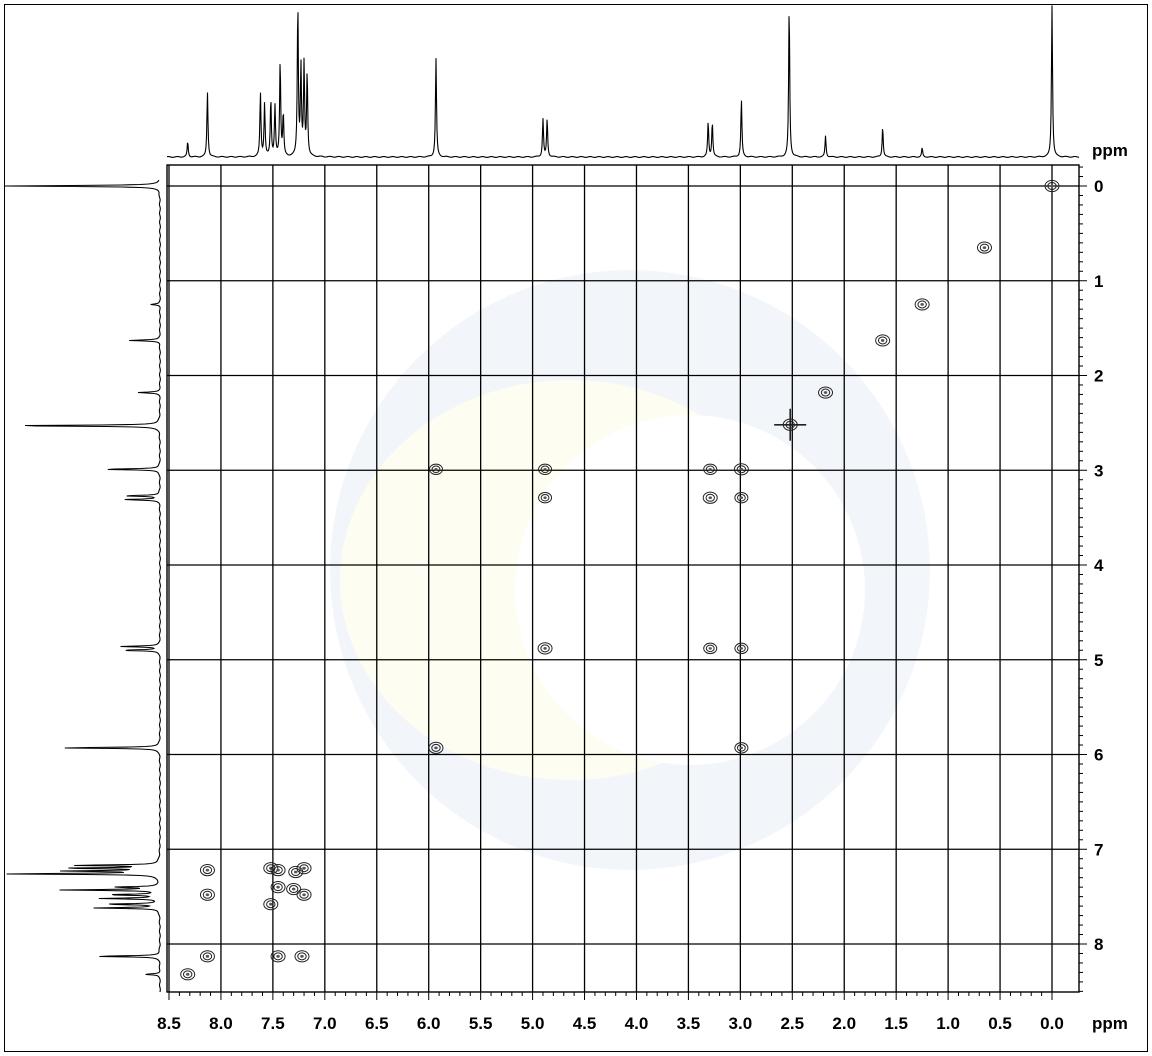  I want to click on x-tick-label: 6.0, so click(429, 1023).